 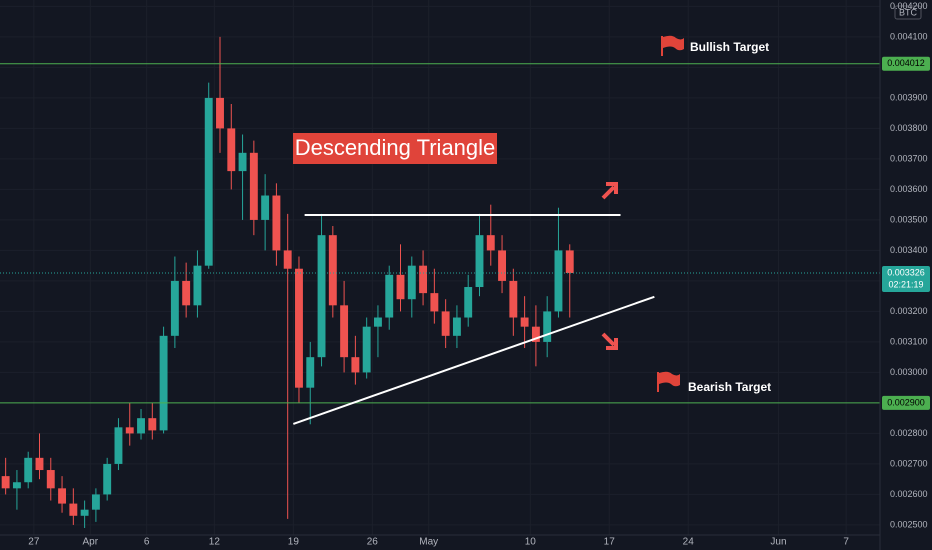 What do you see at coordinates (689, 542) in the screenshot?
I see `x-tick-label: 24` at bounding box center [689, 542].